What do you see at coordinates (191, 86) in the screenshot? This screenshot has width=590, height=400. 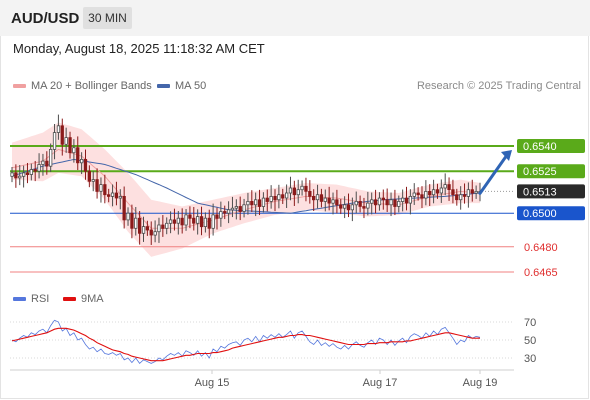 I see `ma50-label: MA 50` at bounding box center [191, 86].